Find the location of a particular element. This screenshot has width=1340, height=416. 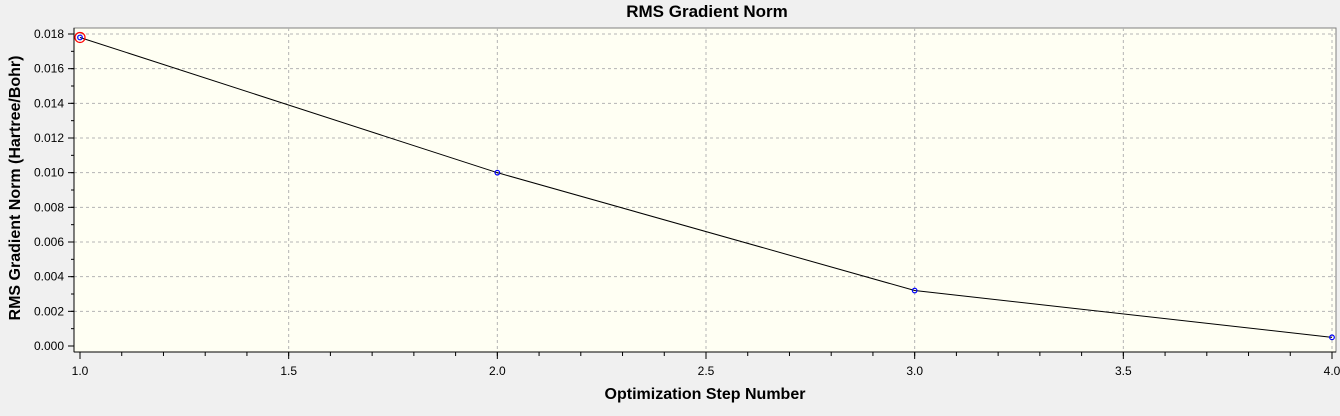

y-tick-label: 0.008 is located at coordinates (49, 207).